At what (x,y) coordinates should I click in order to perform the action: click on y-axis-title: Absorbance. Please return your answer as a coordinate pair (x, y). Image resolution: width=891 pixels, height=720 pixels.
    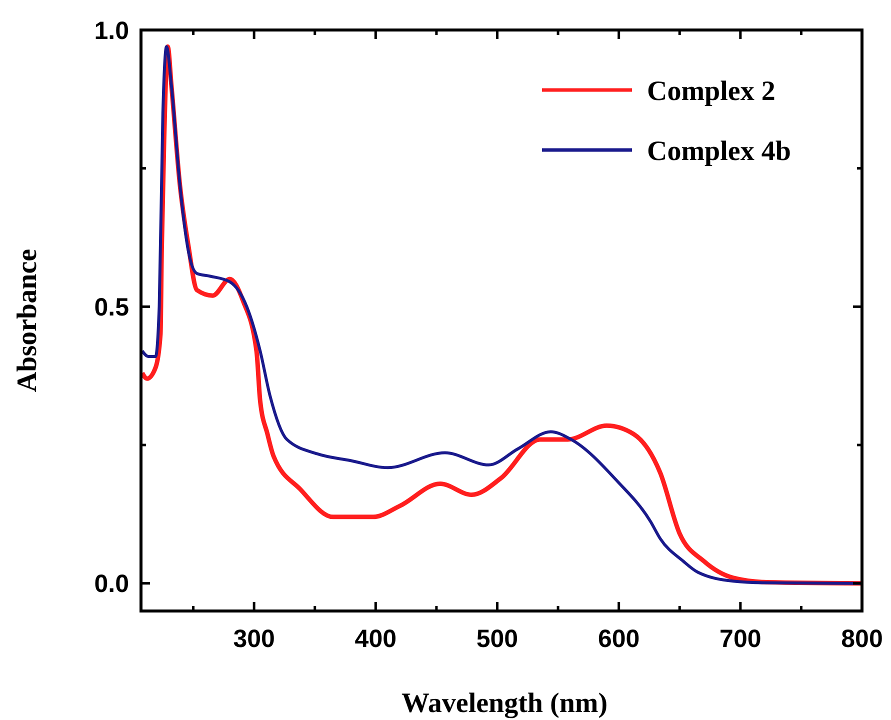
    Looking at the image, I should click on (27, 320).